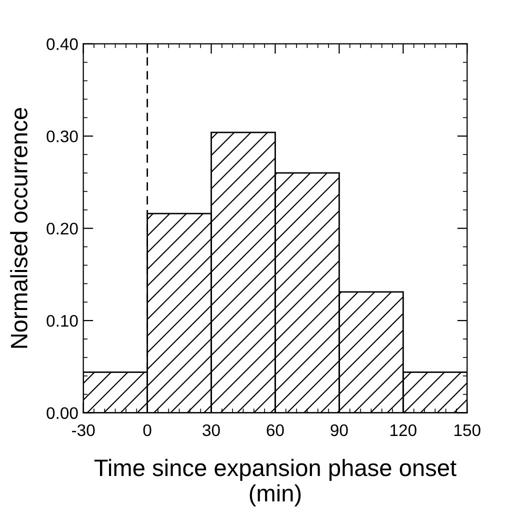  What do you see at coordinates (62, 44) in the screenshot?
I see `y-tick-label: 0.40` at bounding box center [62, 44].